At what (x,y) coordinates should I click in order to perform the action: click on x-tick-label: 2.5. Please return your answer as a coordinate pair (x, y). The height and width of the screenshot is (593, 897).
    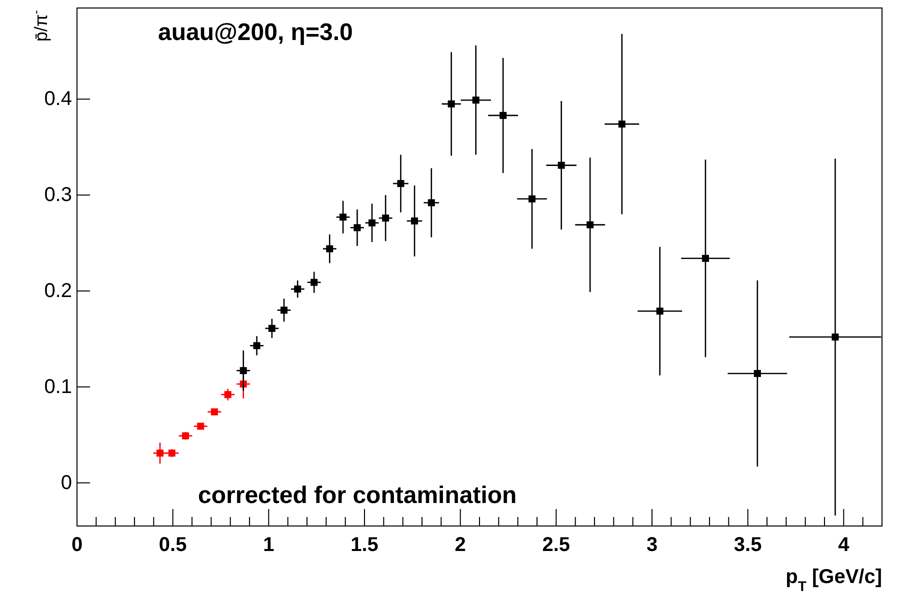
    Looking at the image, I should click on (556, 545).